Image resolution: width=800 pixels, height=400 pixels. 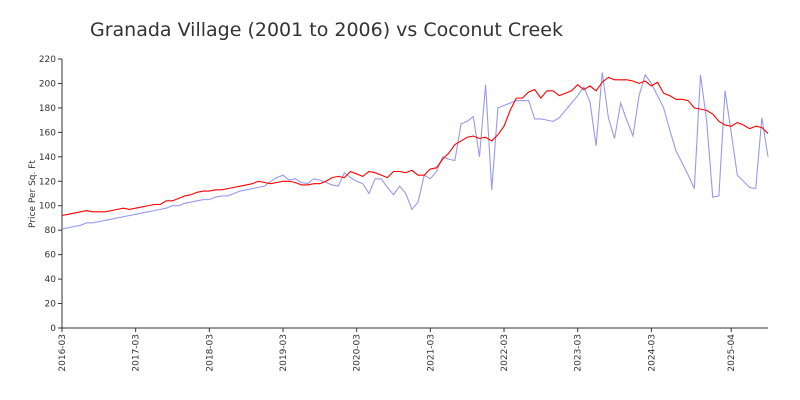 I want to click on y-axis-label: Price Per Sq. Ft, so click(x=33, y=194).